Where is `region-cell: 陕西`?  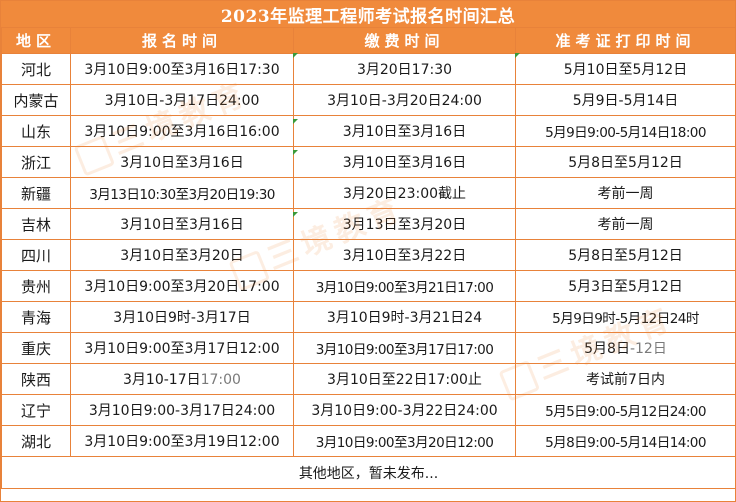 region-cell: 陕西 is located at coordinates (36, 379).